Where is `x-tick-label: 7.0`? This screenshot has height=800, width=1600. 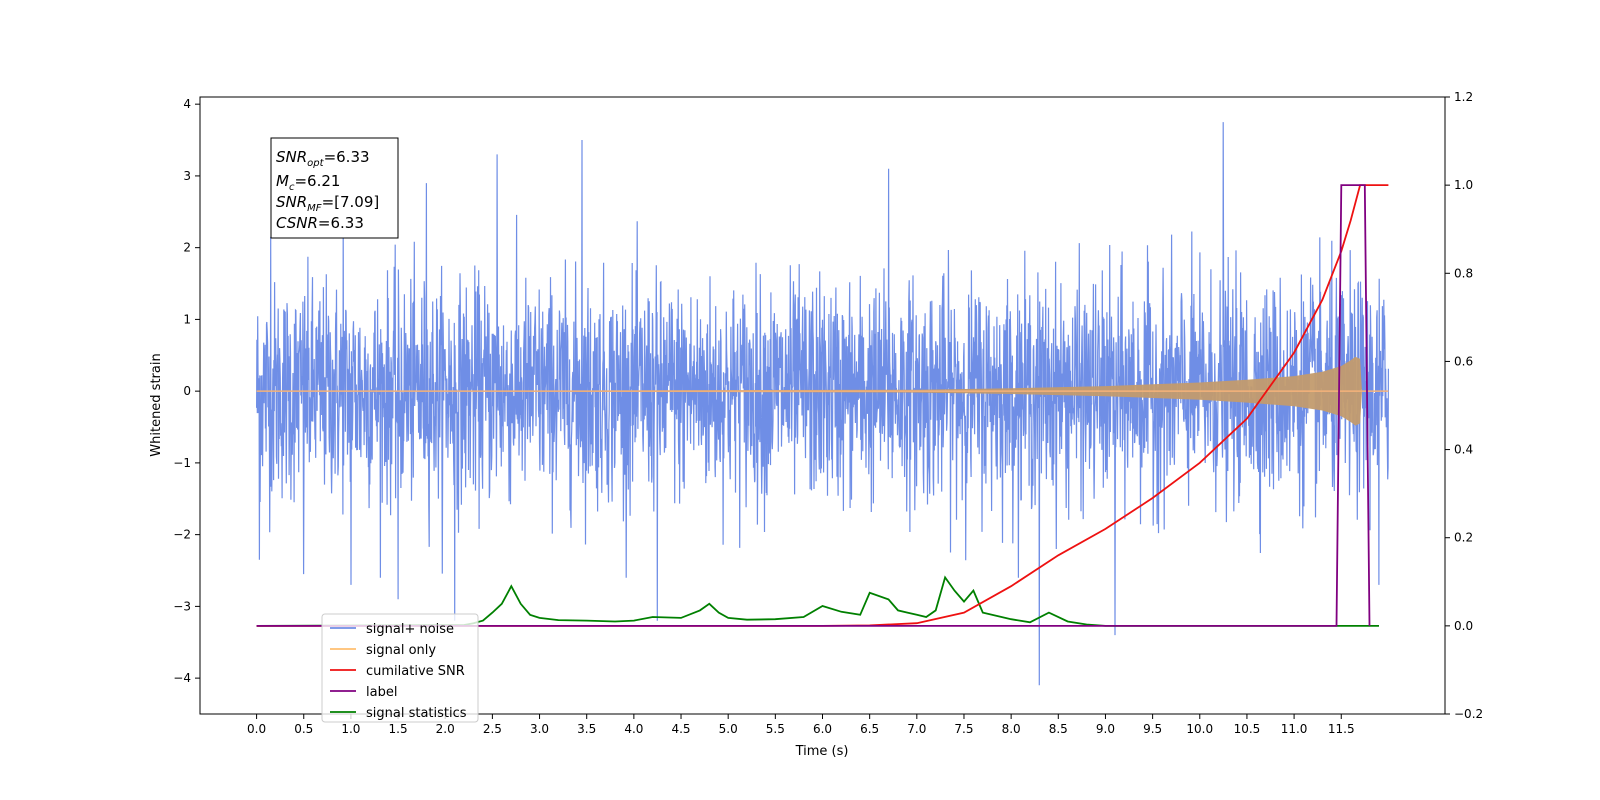 x-tick-label: 7.0 is located at coordinates (916, 729).